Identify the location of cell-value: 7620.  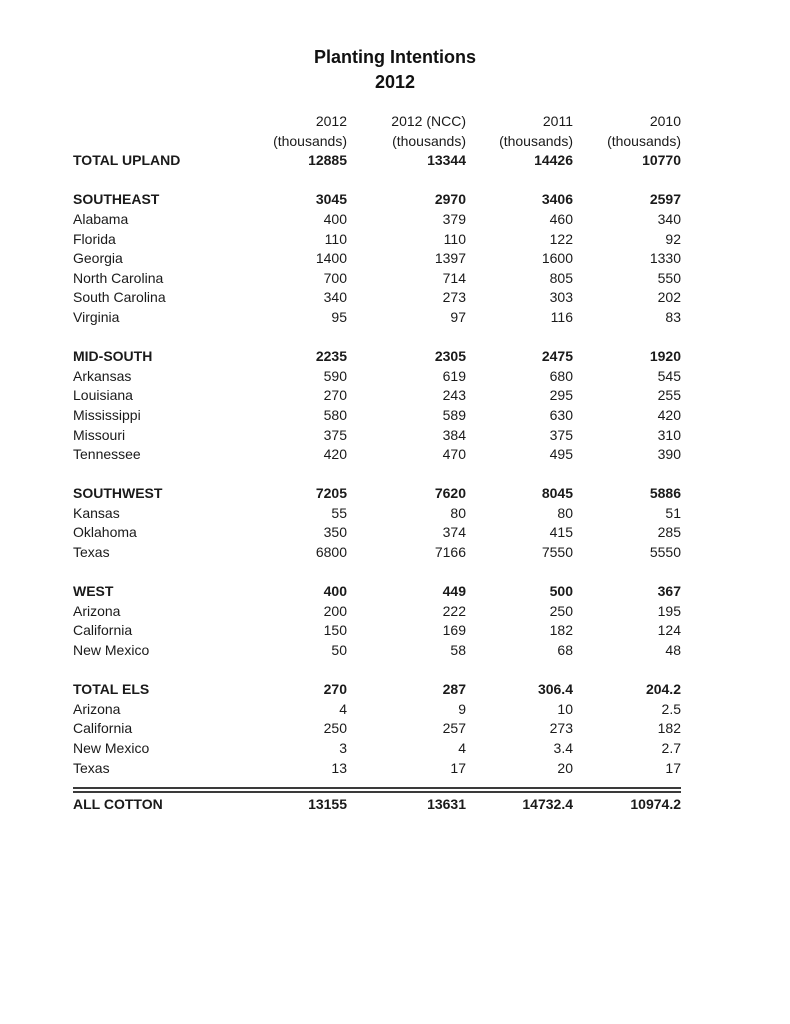
(450, 493).